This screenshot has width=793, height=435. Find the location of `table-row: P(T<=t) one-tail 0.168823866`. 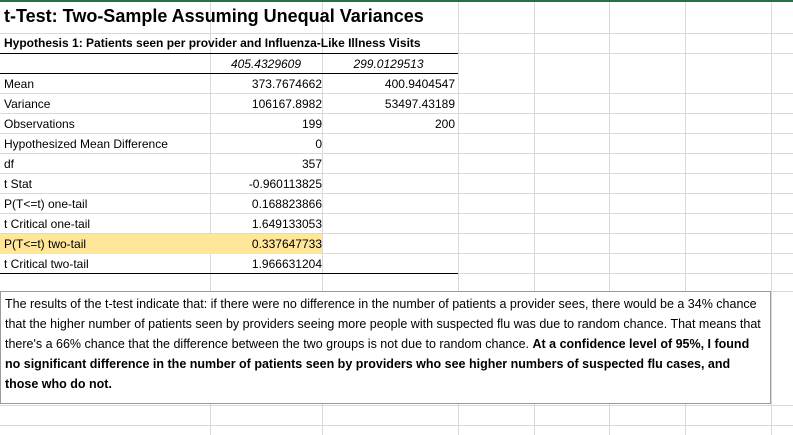

table-row: P(T<=t) one-tail 0.168823866 is located at coordinates (229, 204).